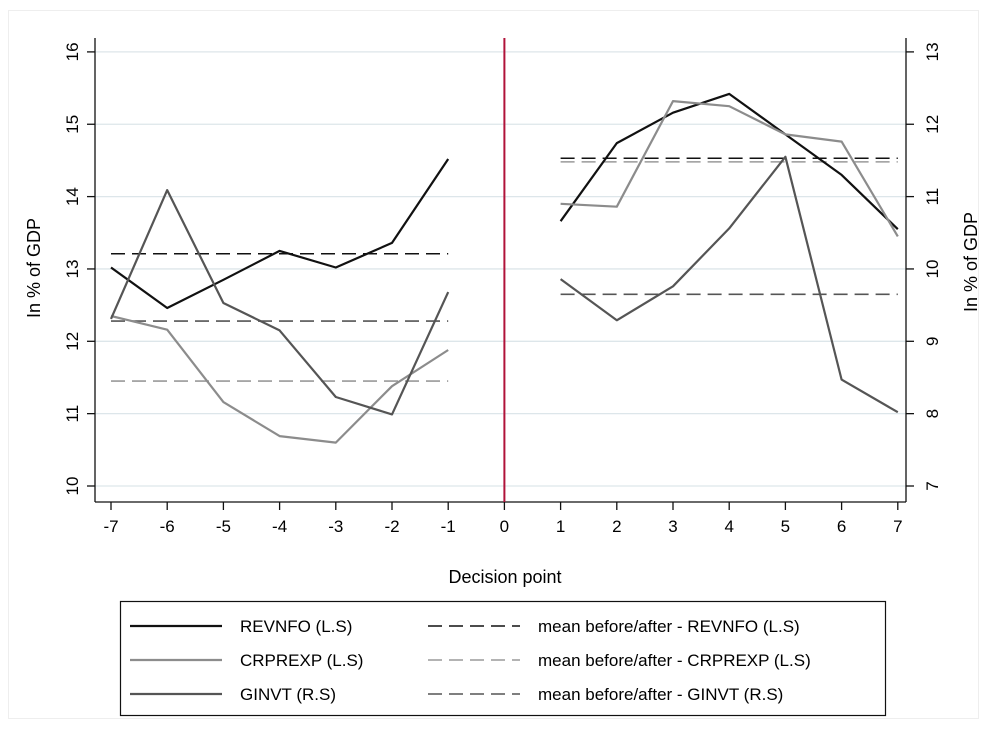 This screenshot has width=987, height=730. I want to click on left-y-tick-label: 15, so click(72, 124).